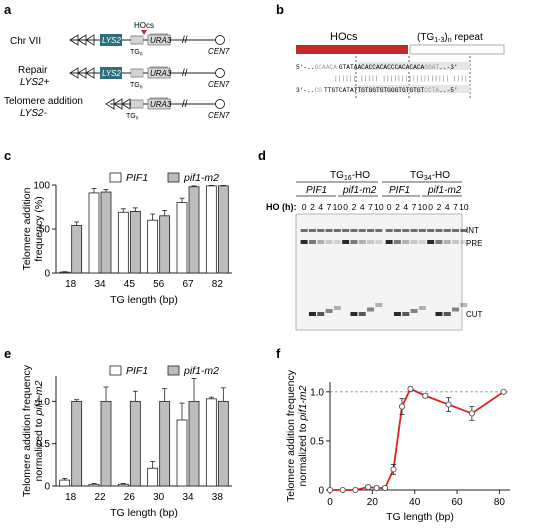 The height and width of the screenshot is (528, 538). I want to click on x-tick-label: 45, so click(130, 284).